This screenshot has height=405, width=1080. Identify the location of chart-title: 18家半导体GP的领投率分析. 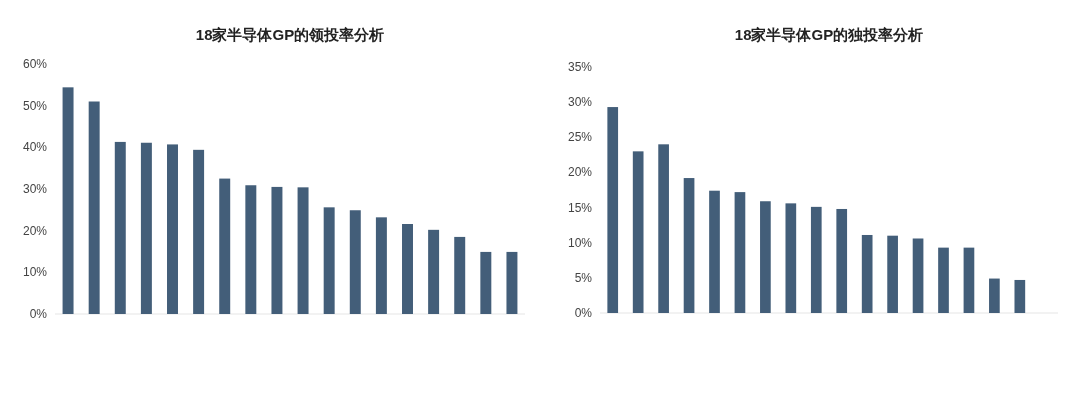
(290, 34).